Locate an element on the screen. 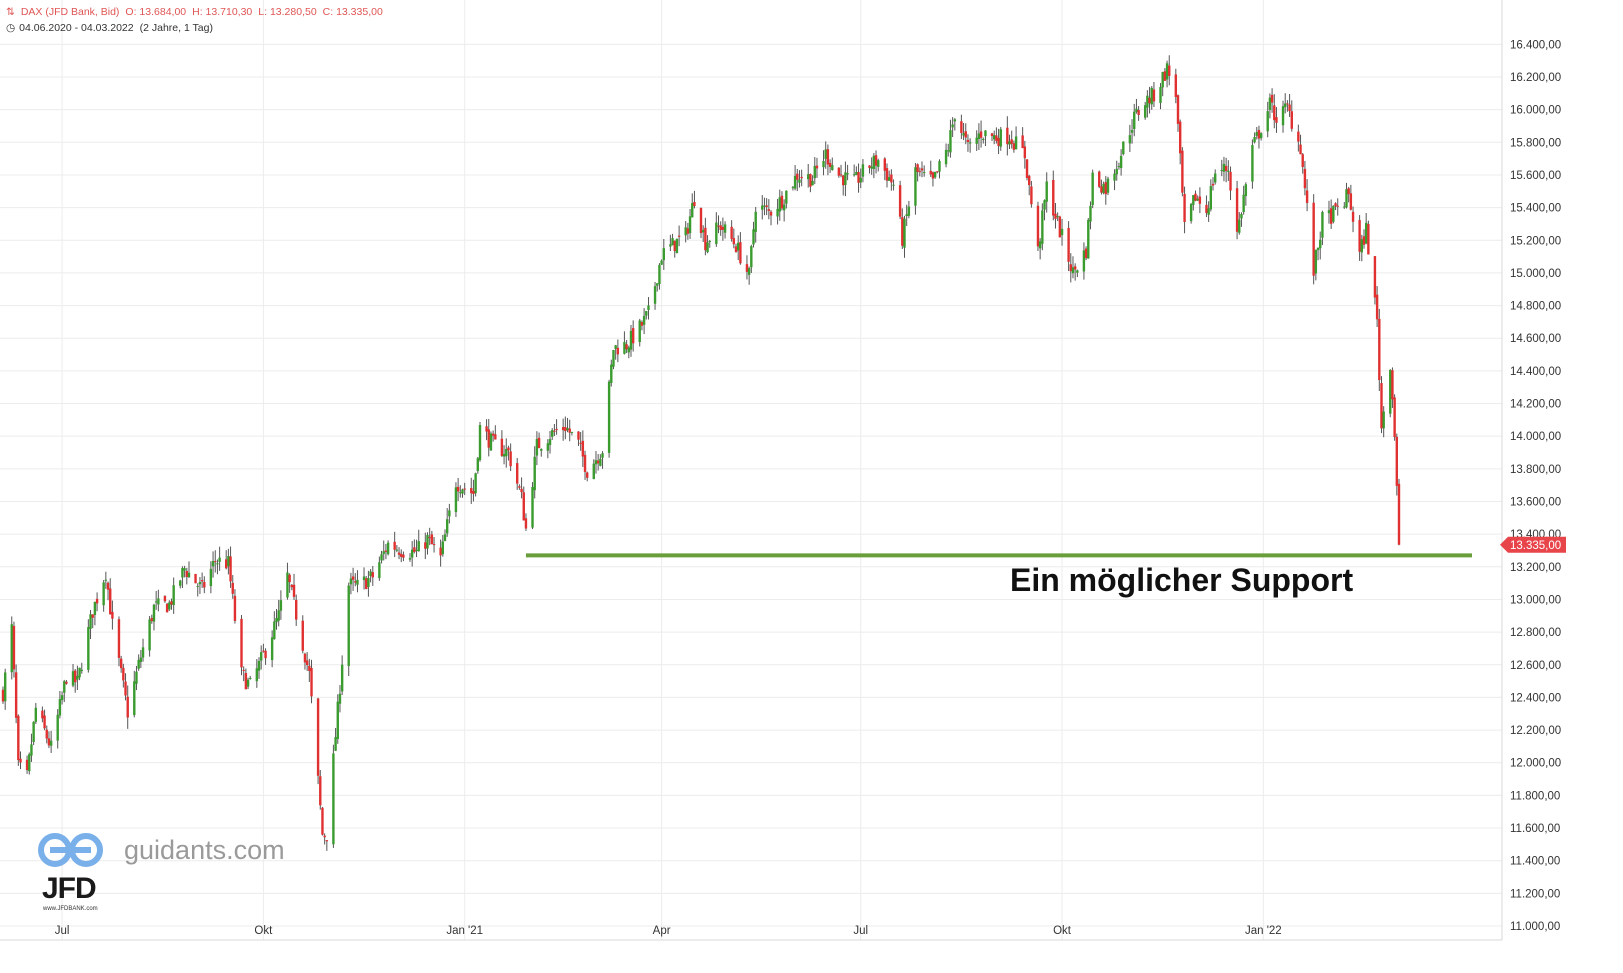  open-value: O: 13.684,00 is located at coordinates (156, 12).